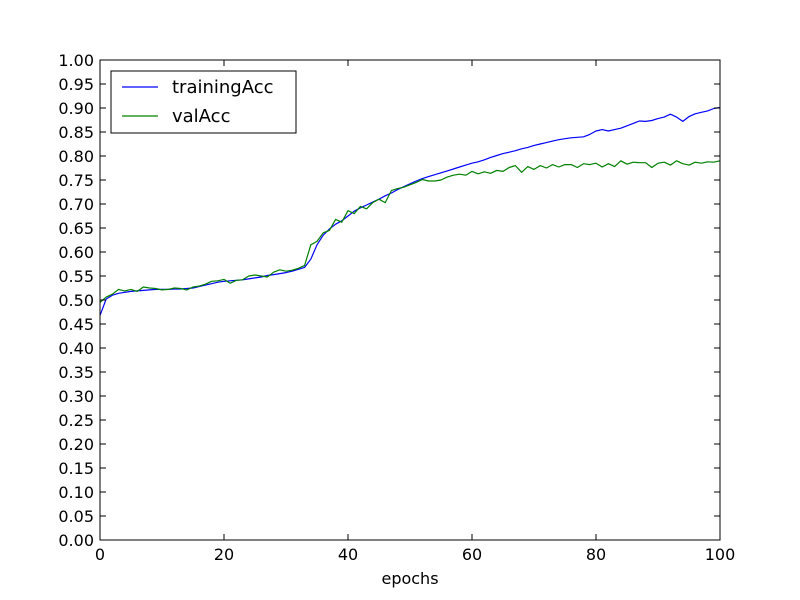 This screenshot has width=800, height=600. I want to click on y-tick-label: 0.45, so click(76, 324).